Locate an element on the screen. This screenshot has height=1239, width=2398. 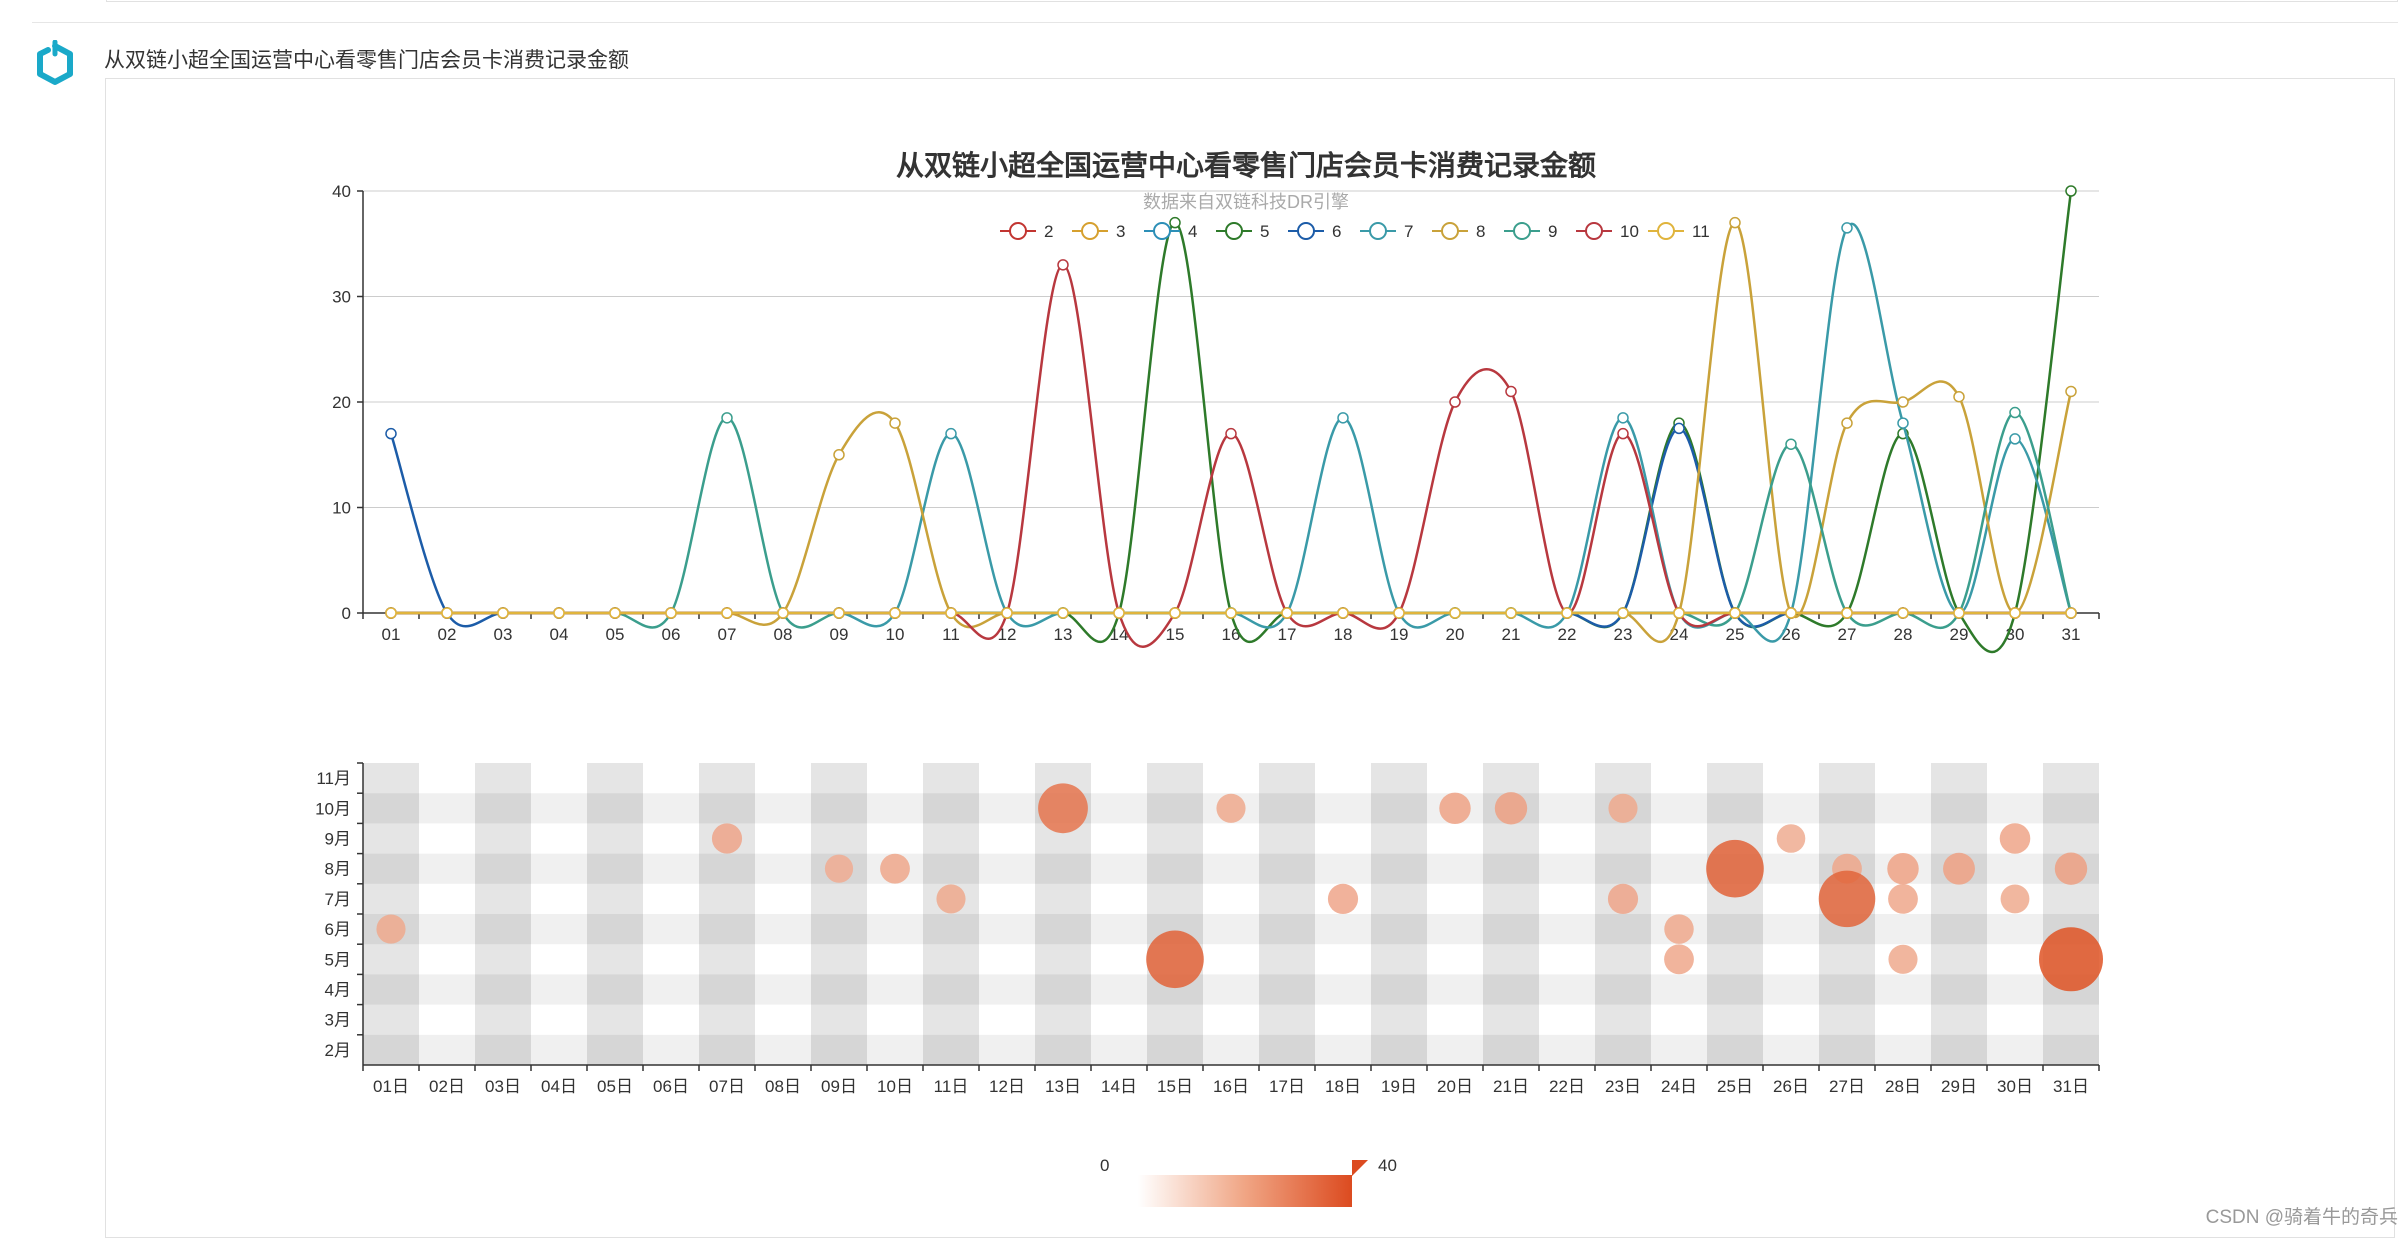
watermark: CSDN @骑着牛的奇兵 is located at coordinates (2301, 1217).